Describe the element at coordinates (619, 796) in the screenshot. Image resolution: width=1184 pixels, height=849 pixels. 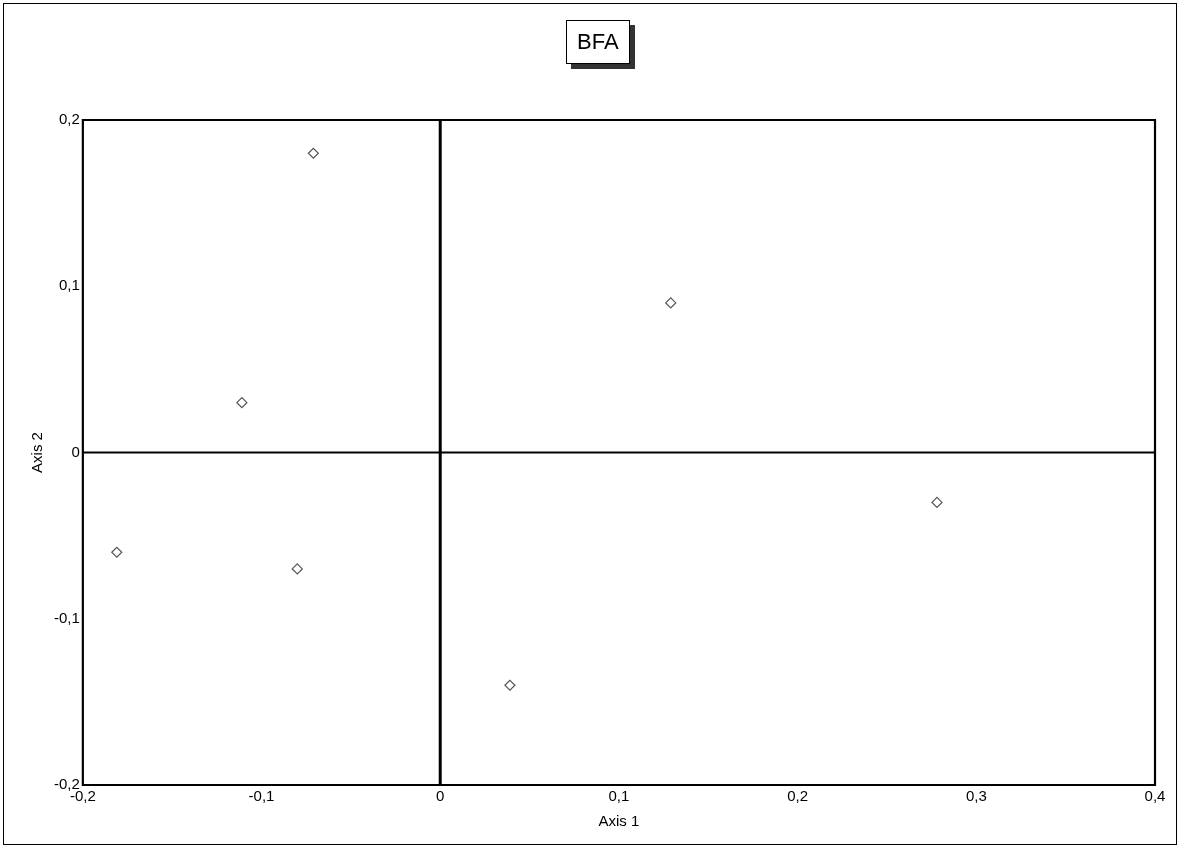
I see `x-tick-label: 0,1` at that location.